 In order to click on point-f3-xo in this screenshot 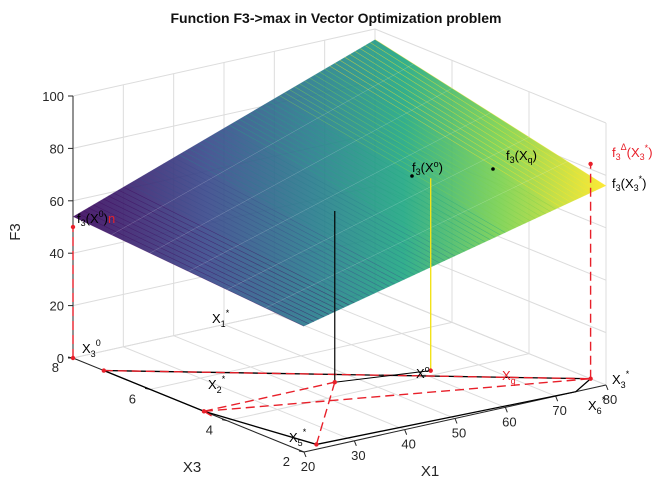, I will do `click(412, 176)`.